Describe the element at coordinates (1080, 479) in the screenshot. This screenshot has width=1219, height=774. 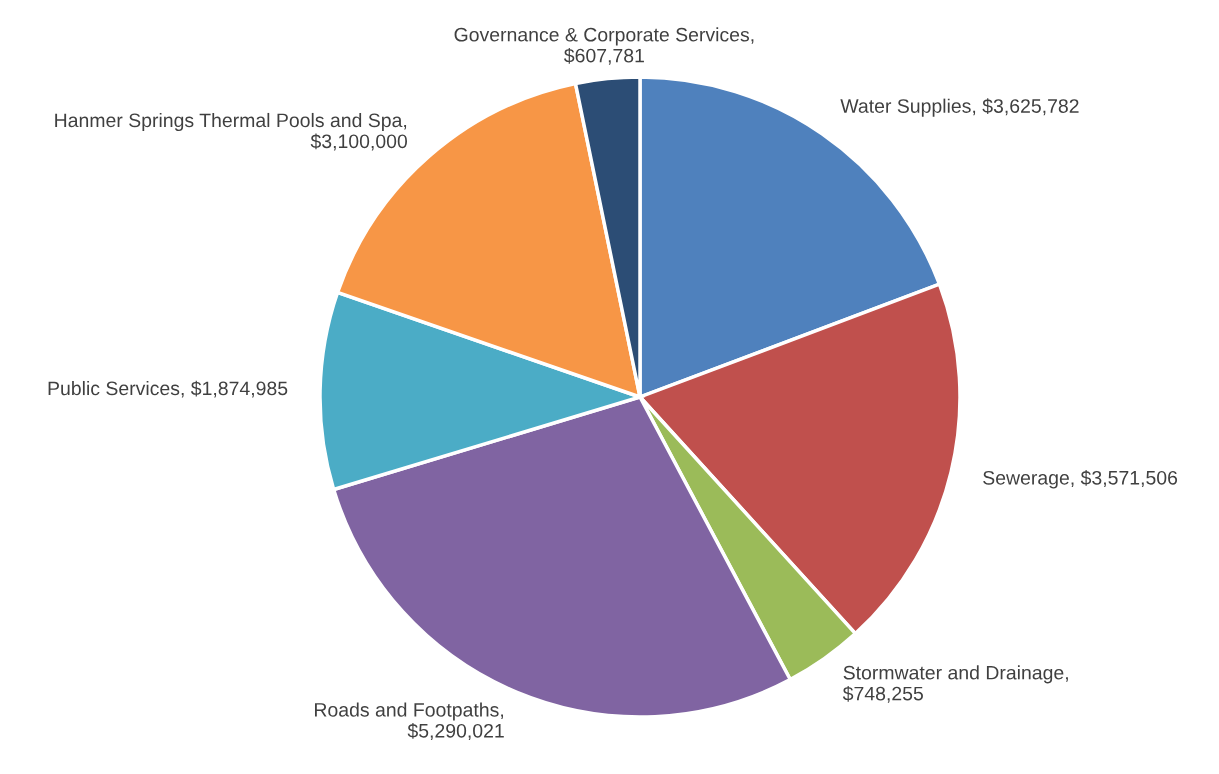
I see `slice-label: Sewerage, $3,571,506` at that location.